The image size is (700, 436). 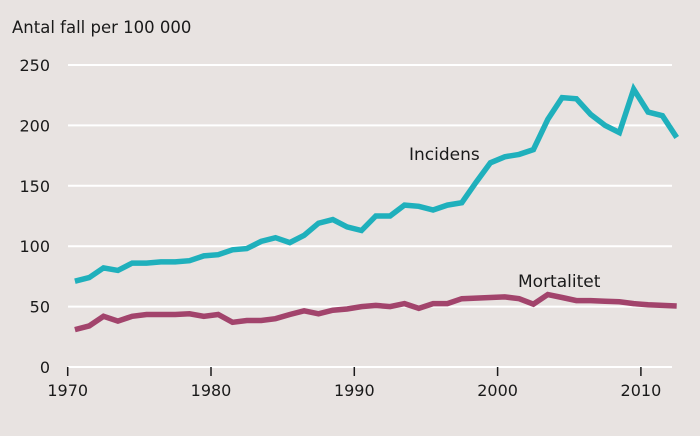 What do you see at coordinates (67, 390) in the screenshot?
I see `x-tick-label: 1970` at bounding box center [67, 390].